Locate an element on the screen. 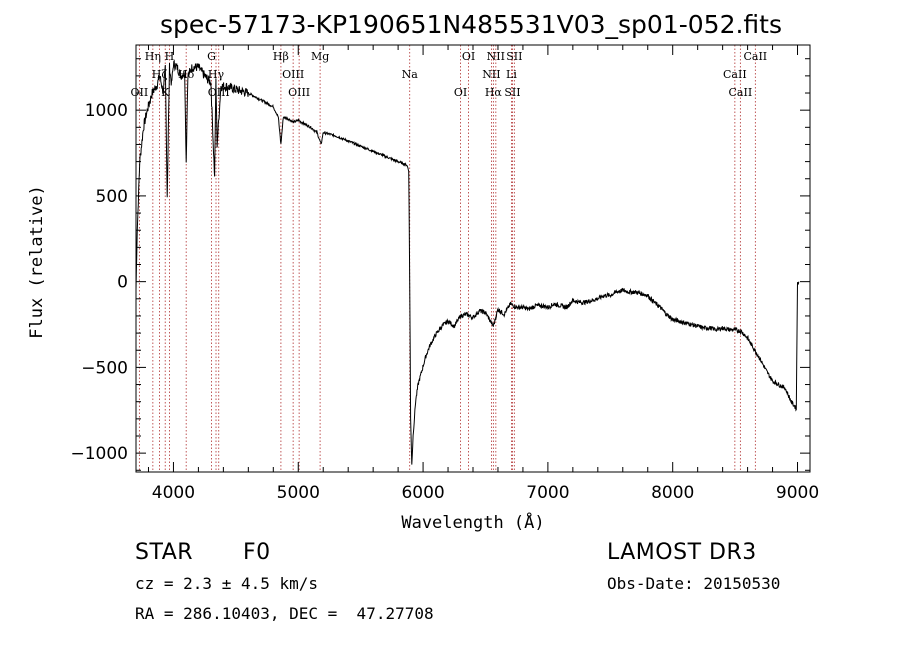  y-tick-label: 1000 is located at coordinates (106, 111).